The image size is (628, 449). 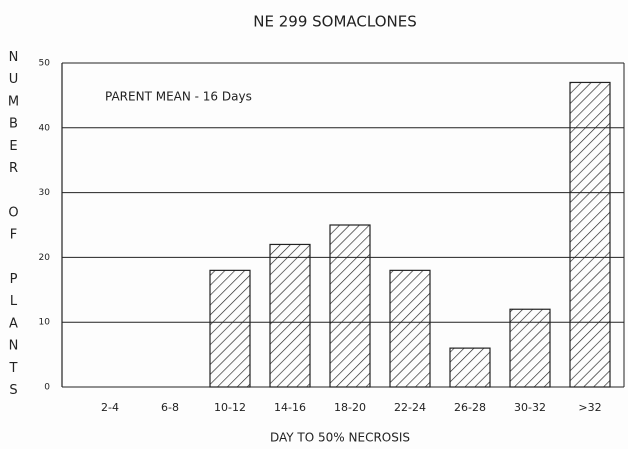 What do you see at coordinates (410, 407) in the screenshot?
I see `x-tick-label: 22-24` at bounding box center [410, 407].